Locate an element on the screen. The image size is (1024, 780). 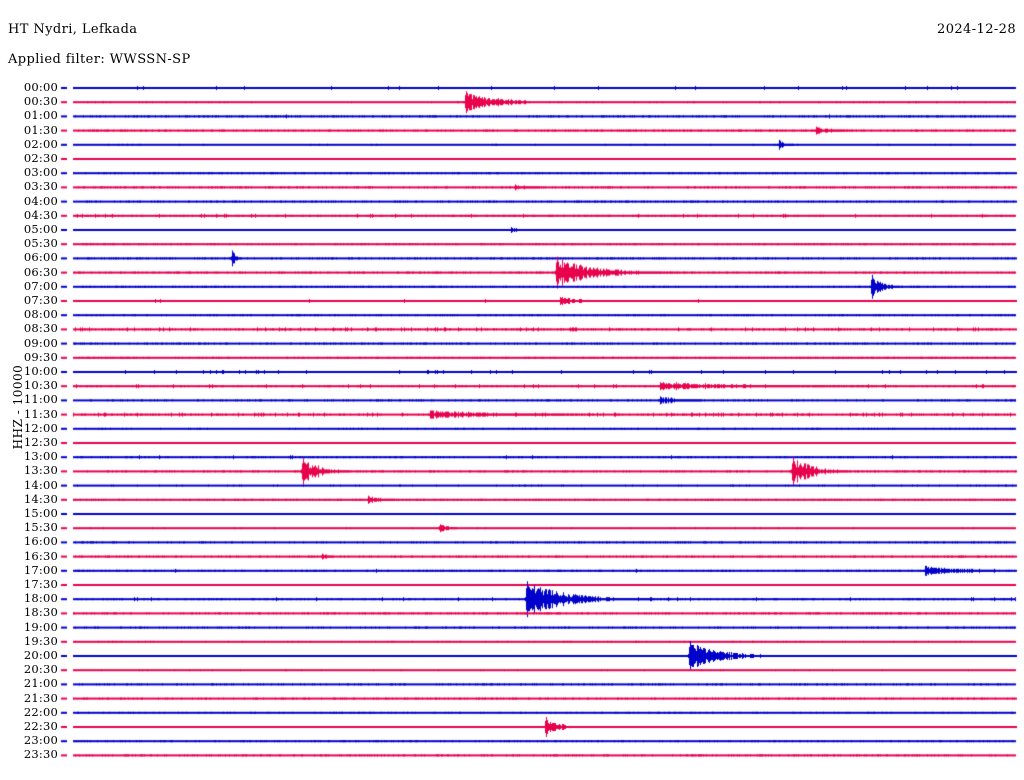
applied-filter-label: Applied filter: WWSSN-SP is located at coordinates (99, 59).